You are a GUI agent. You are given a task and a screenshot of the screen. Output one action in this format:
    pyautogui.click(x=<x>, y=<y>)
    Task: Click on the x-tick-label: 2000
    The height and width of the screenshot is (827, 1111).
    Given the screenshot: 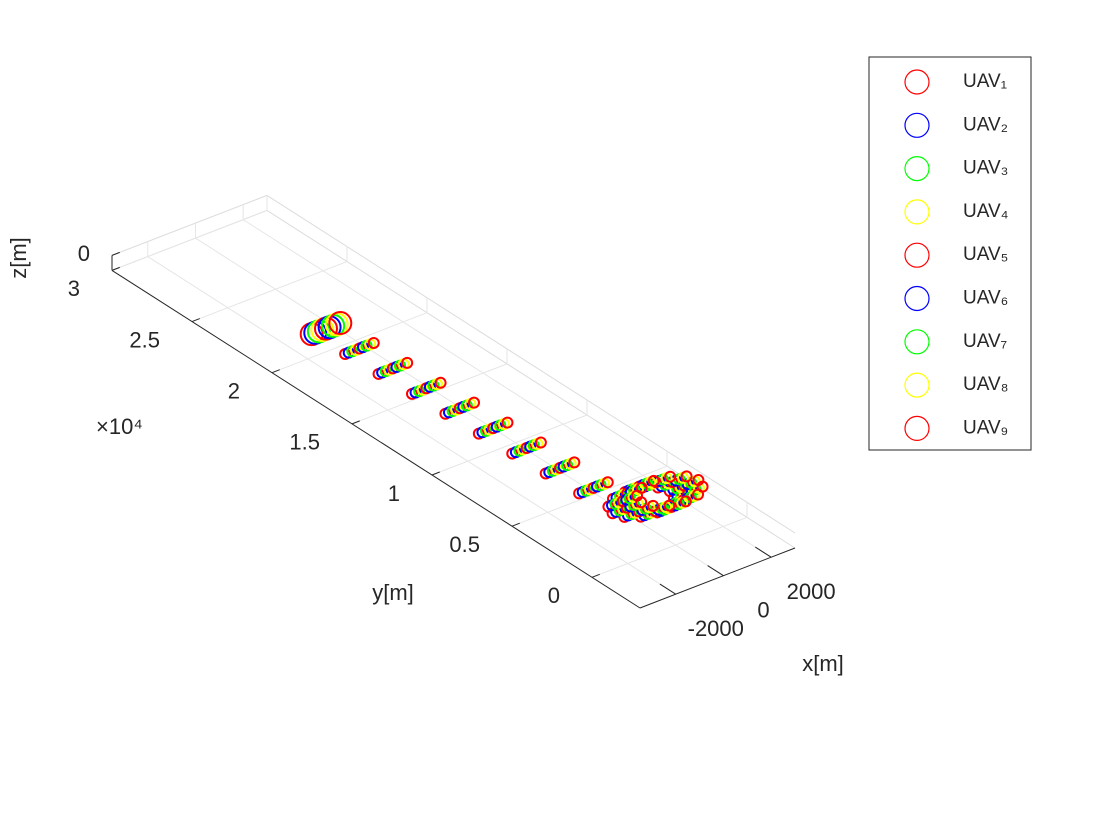 What is the action you would take?
    pyautogui.click(x=811, y=591)
    